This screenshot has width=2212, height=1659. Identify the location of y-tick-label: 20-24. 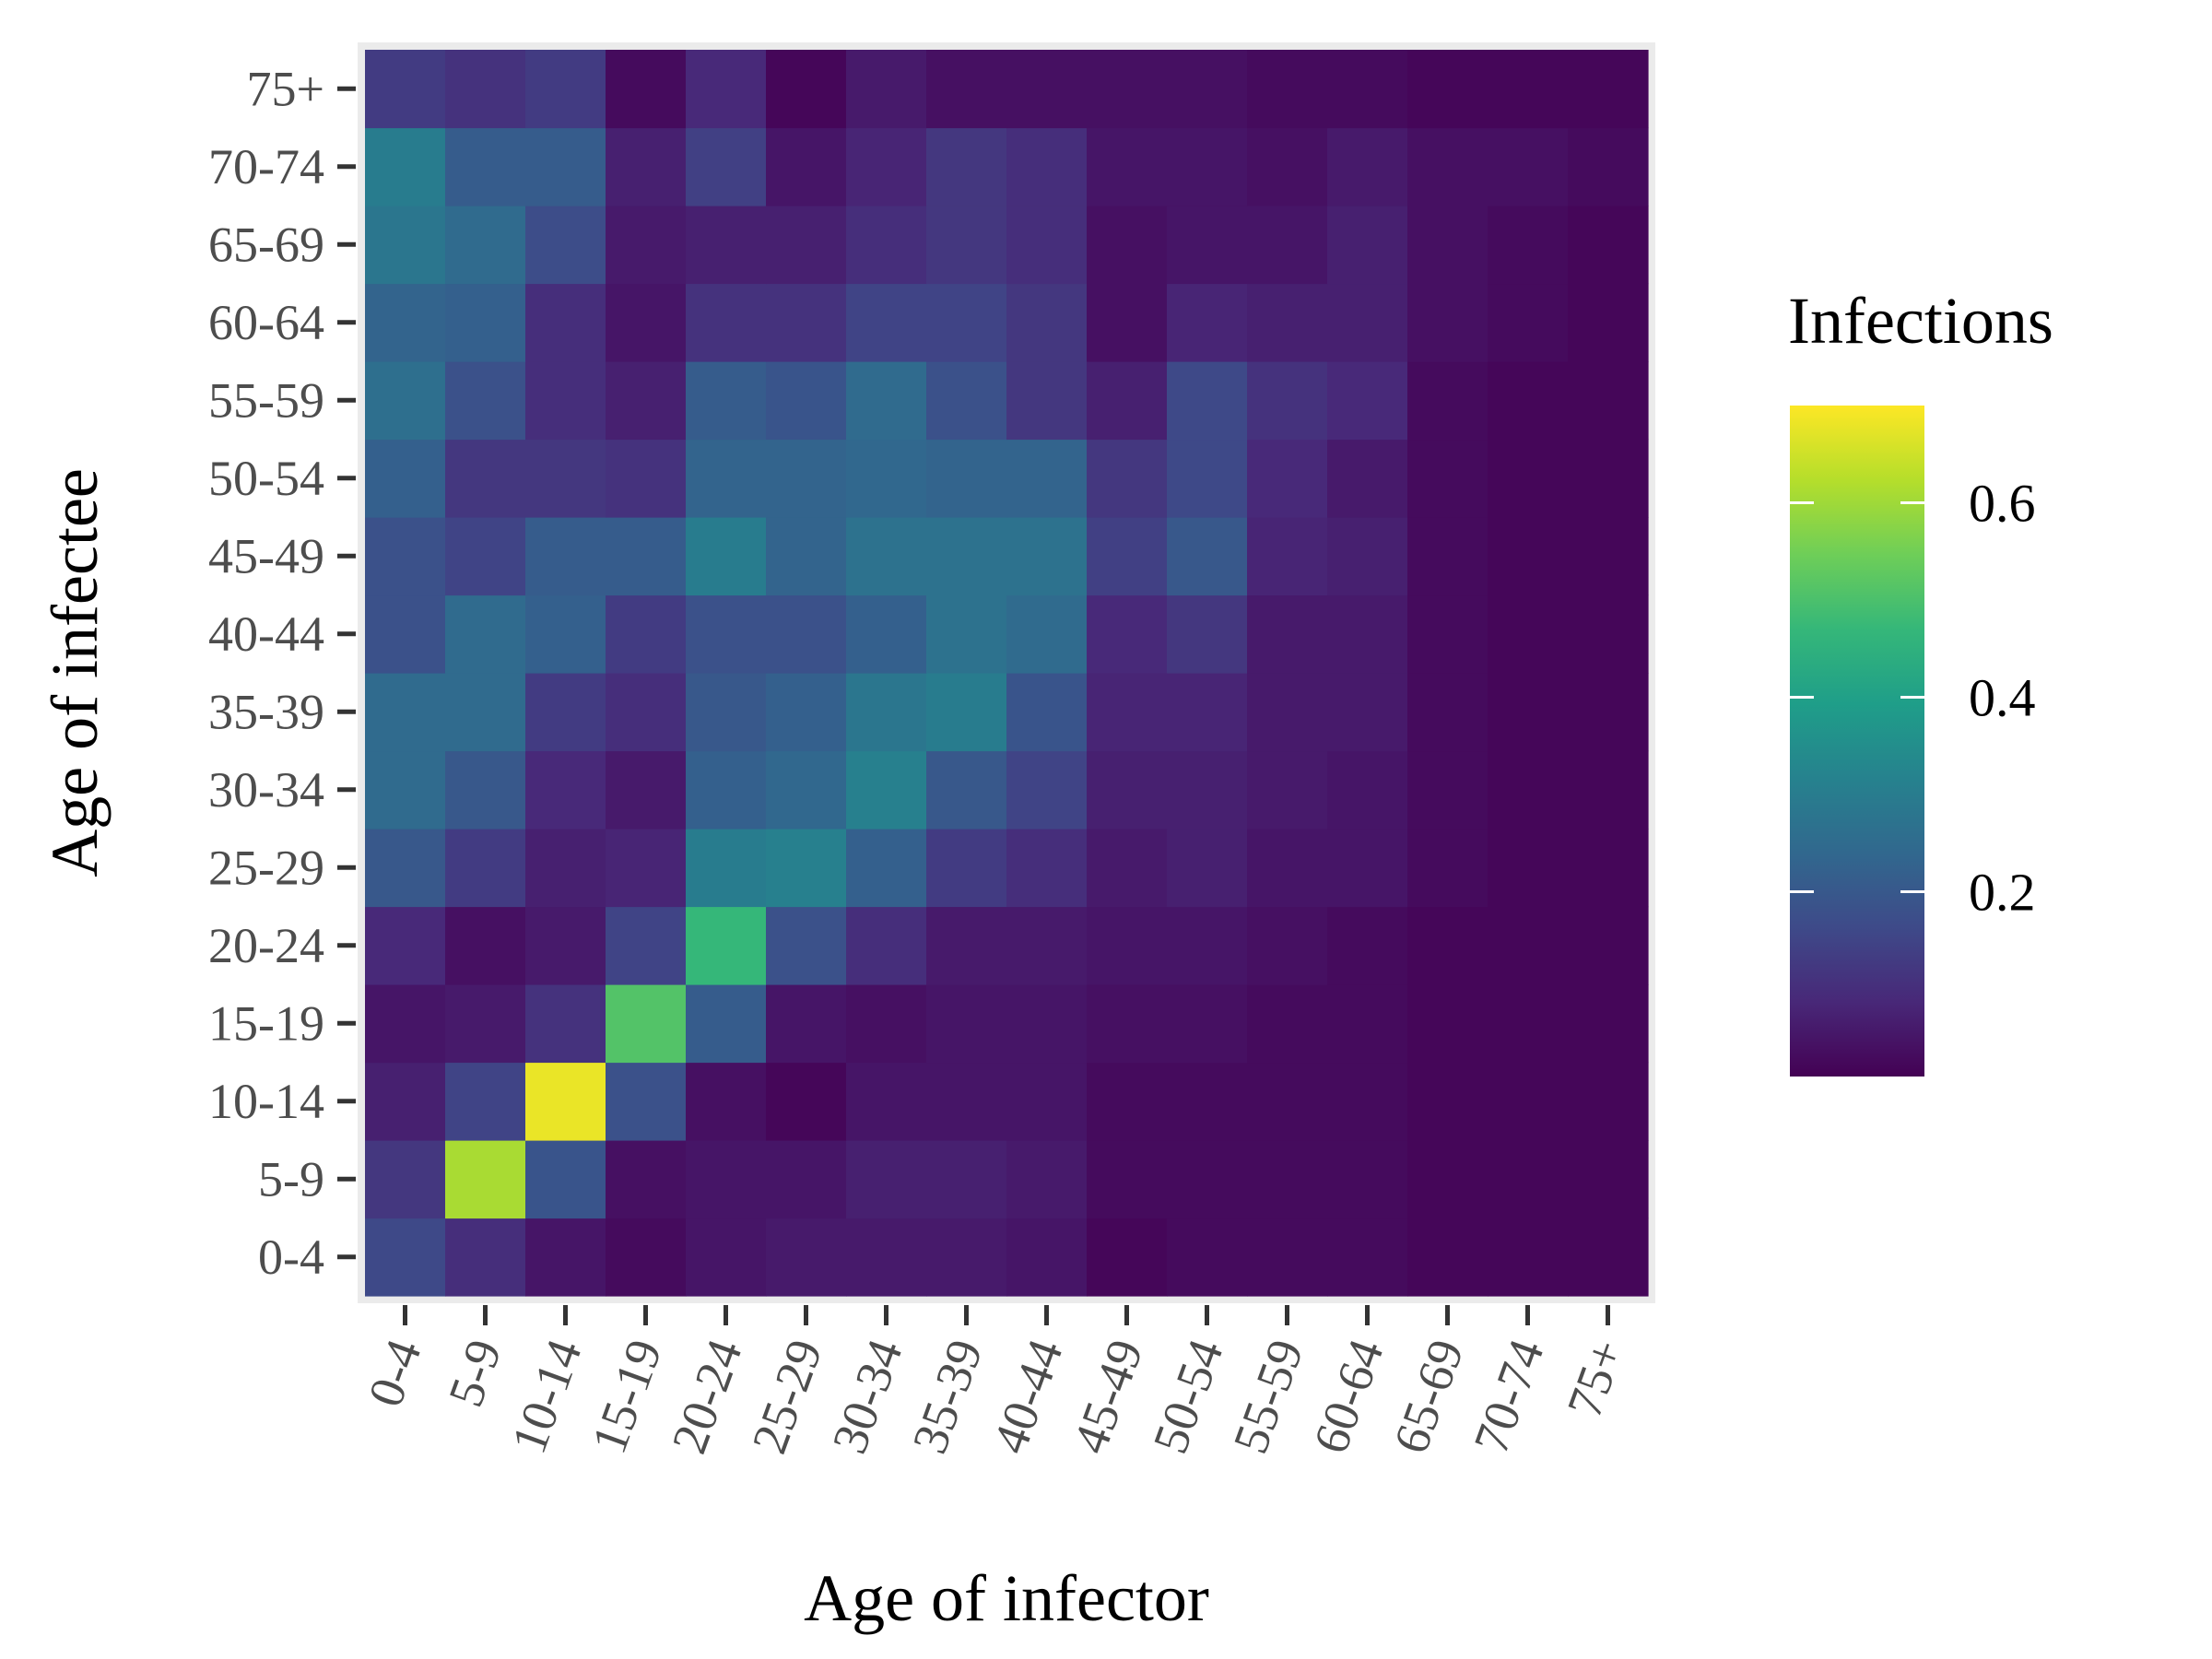
(266, 945).